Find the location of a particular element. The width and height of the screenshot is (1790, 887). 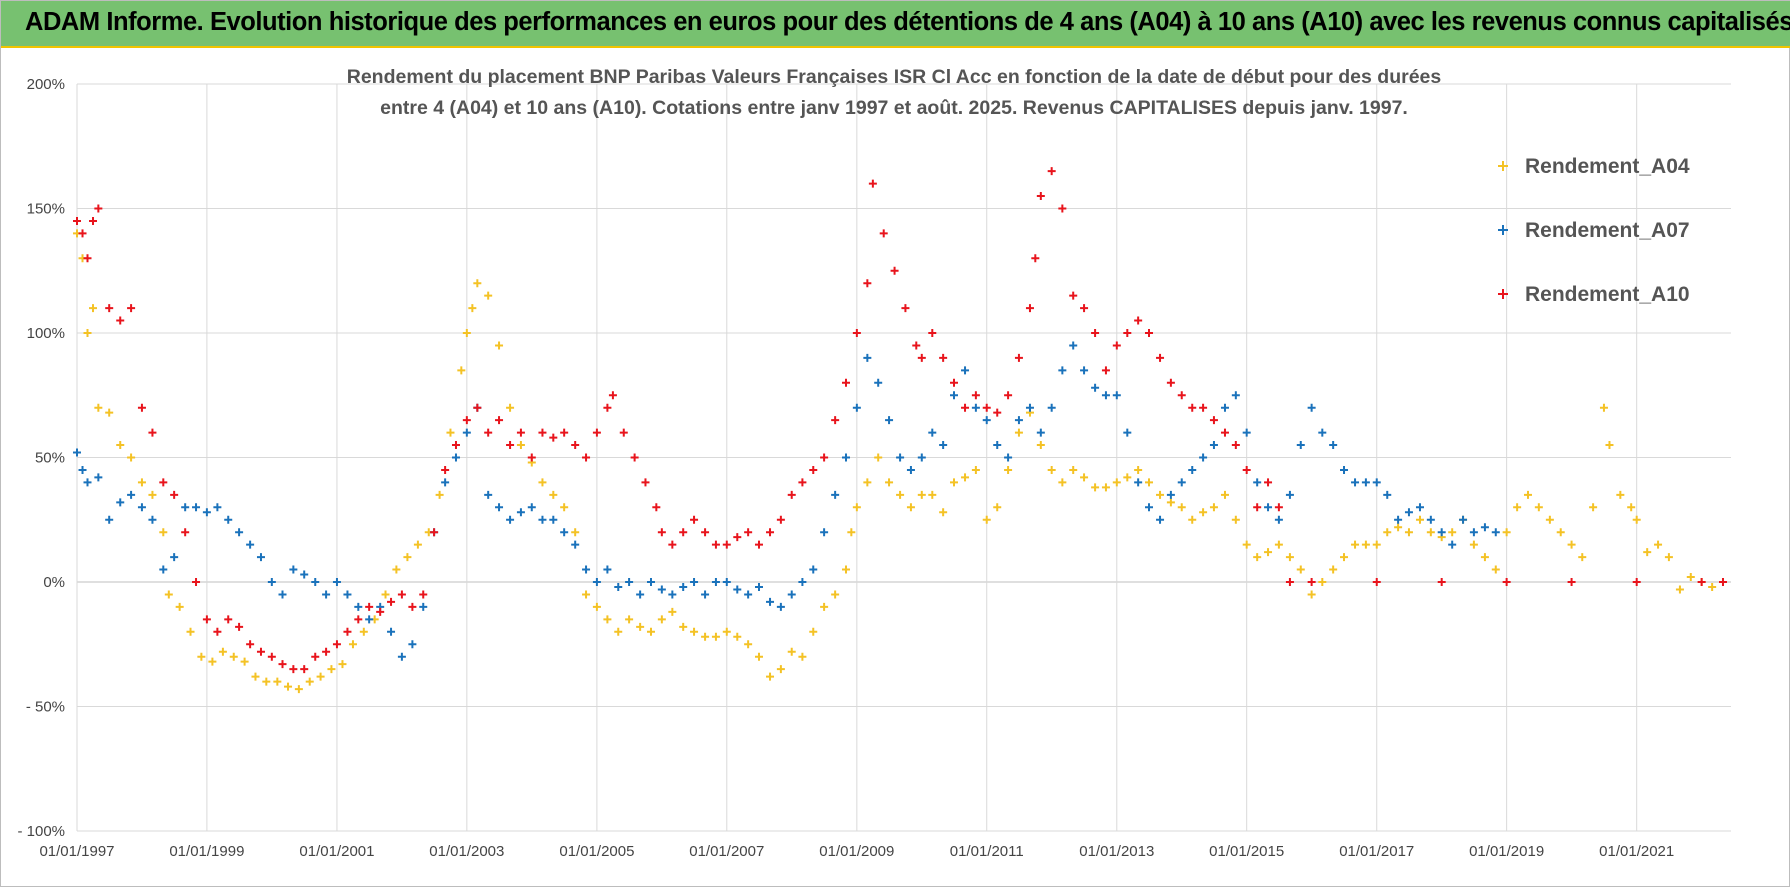

x-tick-label: 01/01/2009 is located at coordinates (856, 851).